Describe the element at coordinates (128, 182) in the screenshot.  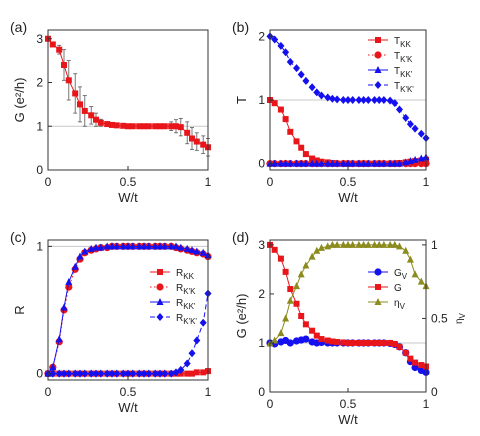
I see `x-tick-label: 0.5` at that location.